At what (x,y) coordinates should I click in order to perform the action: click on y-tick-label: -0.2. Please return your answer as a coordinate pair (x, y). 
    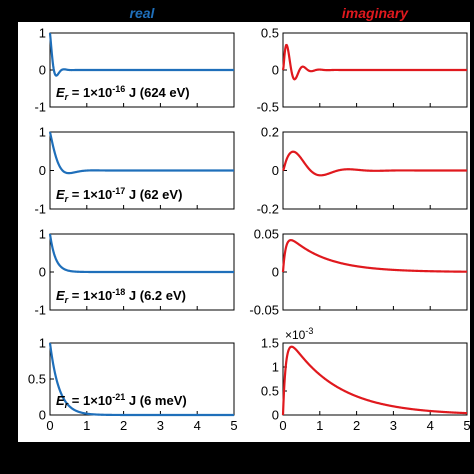
    Looking at the image, I should click on (268, 209).